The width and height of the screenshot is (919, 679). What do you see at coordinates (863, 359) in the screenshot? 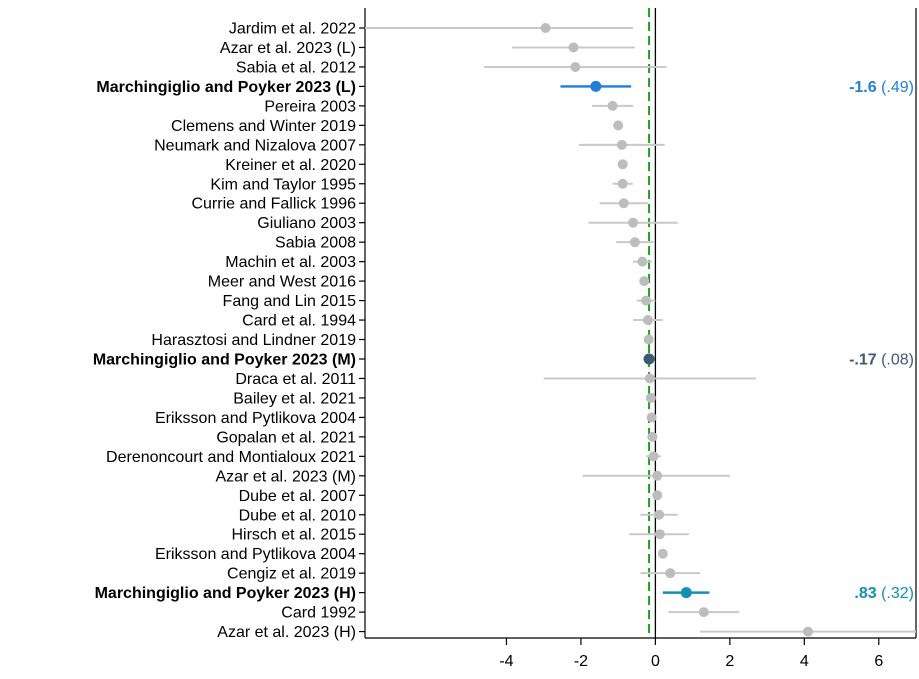
I see `estimate-value: -.17` at bounding box center [863, 359].